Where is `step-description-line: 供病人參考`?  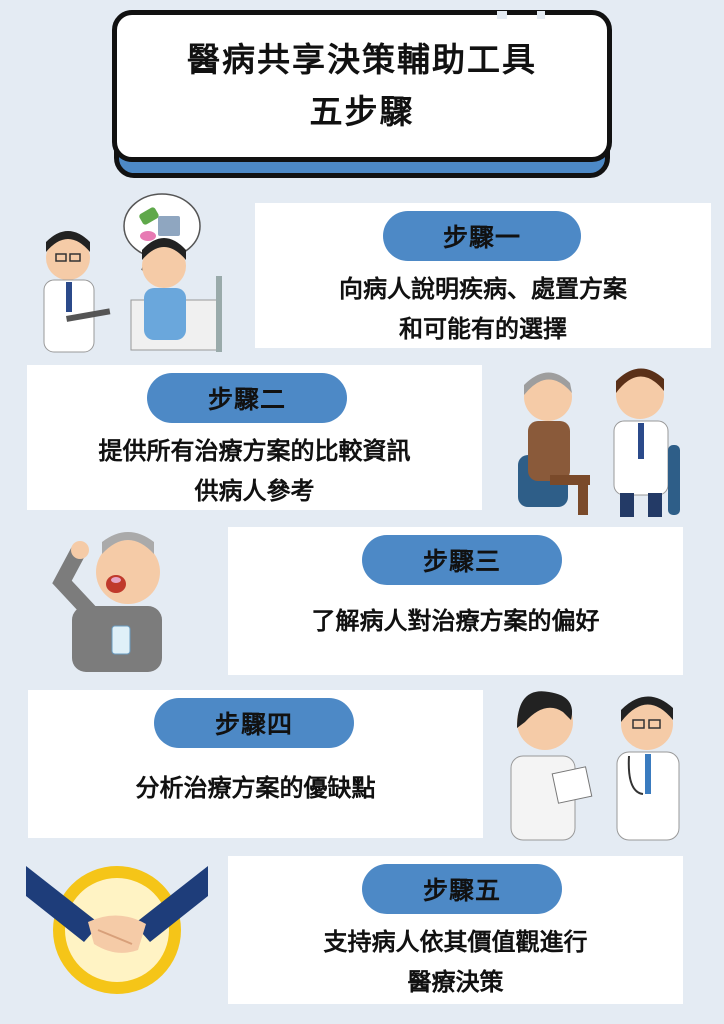 step-description-line: 供病人參考 is located at coordinates (254, 491).